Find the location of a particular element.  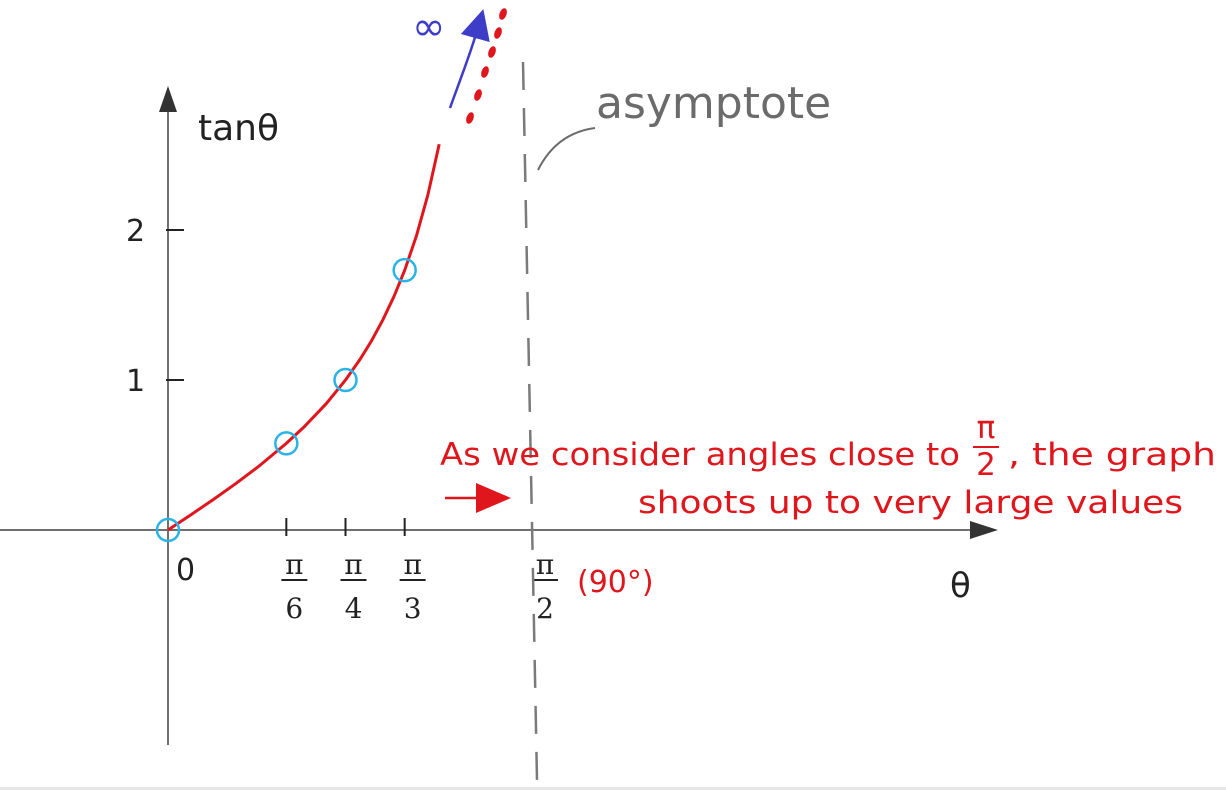

x-tick-label-den: 6 is located at coordinates (294, 608).